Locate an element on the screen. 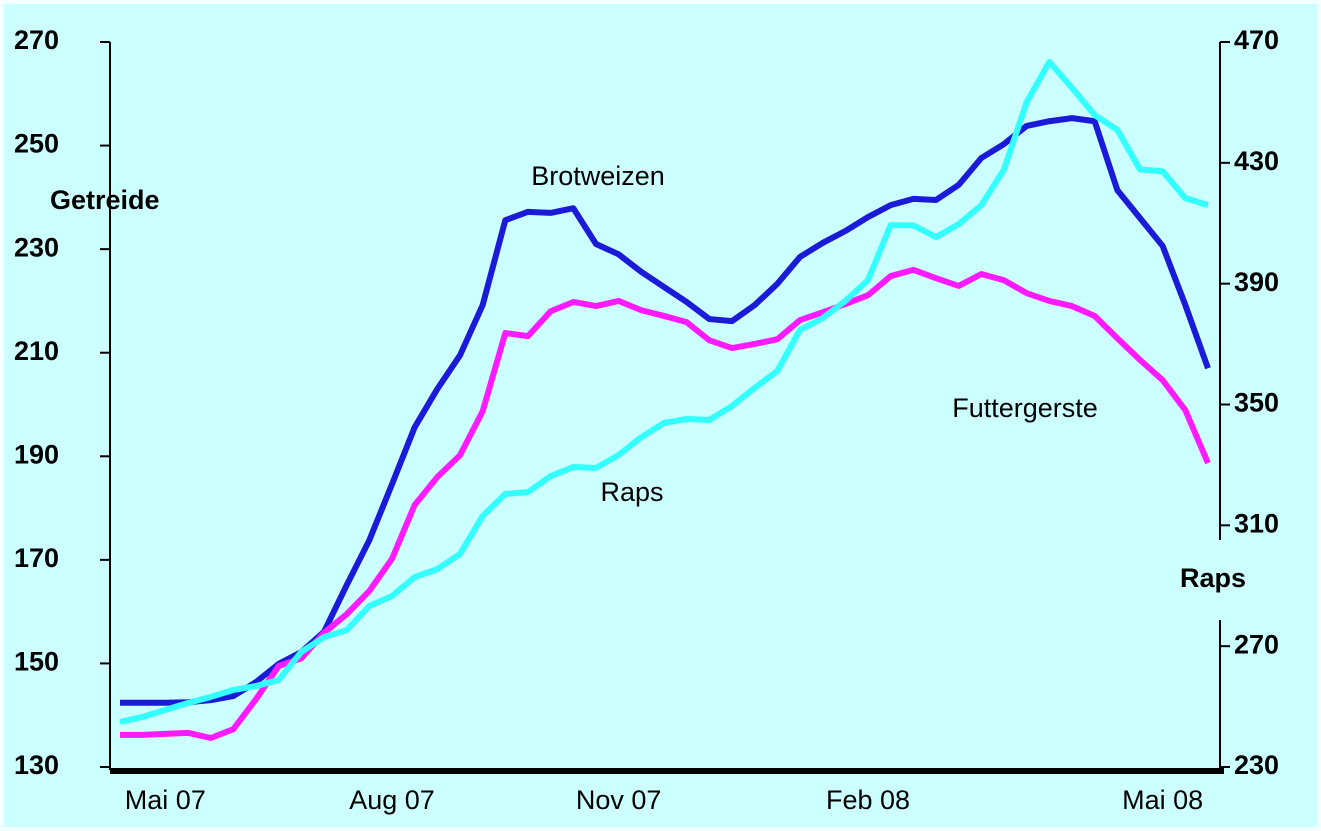 This screenshot has width=1321, height=831. x-tick-label: Nov 07 is located at coordinates (619, 800).